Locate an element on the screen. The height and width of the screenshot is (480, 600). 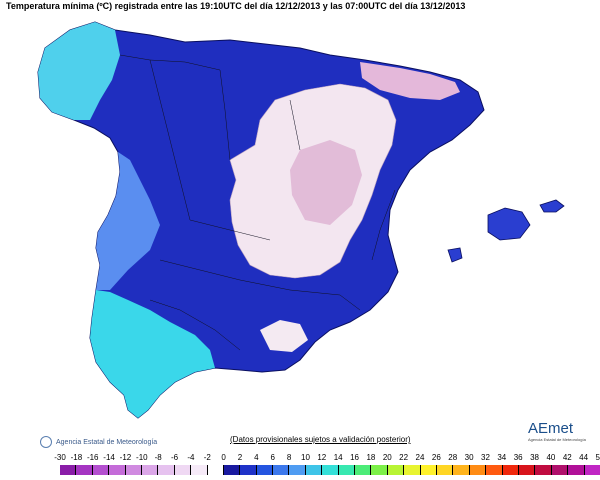
region-southwest is located at coordinates (152, 354).